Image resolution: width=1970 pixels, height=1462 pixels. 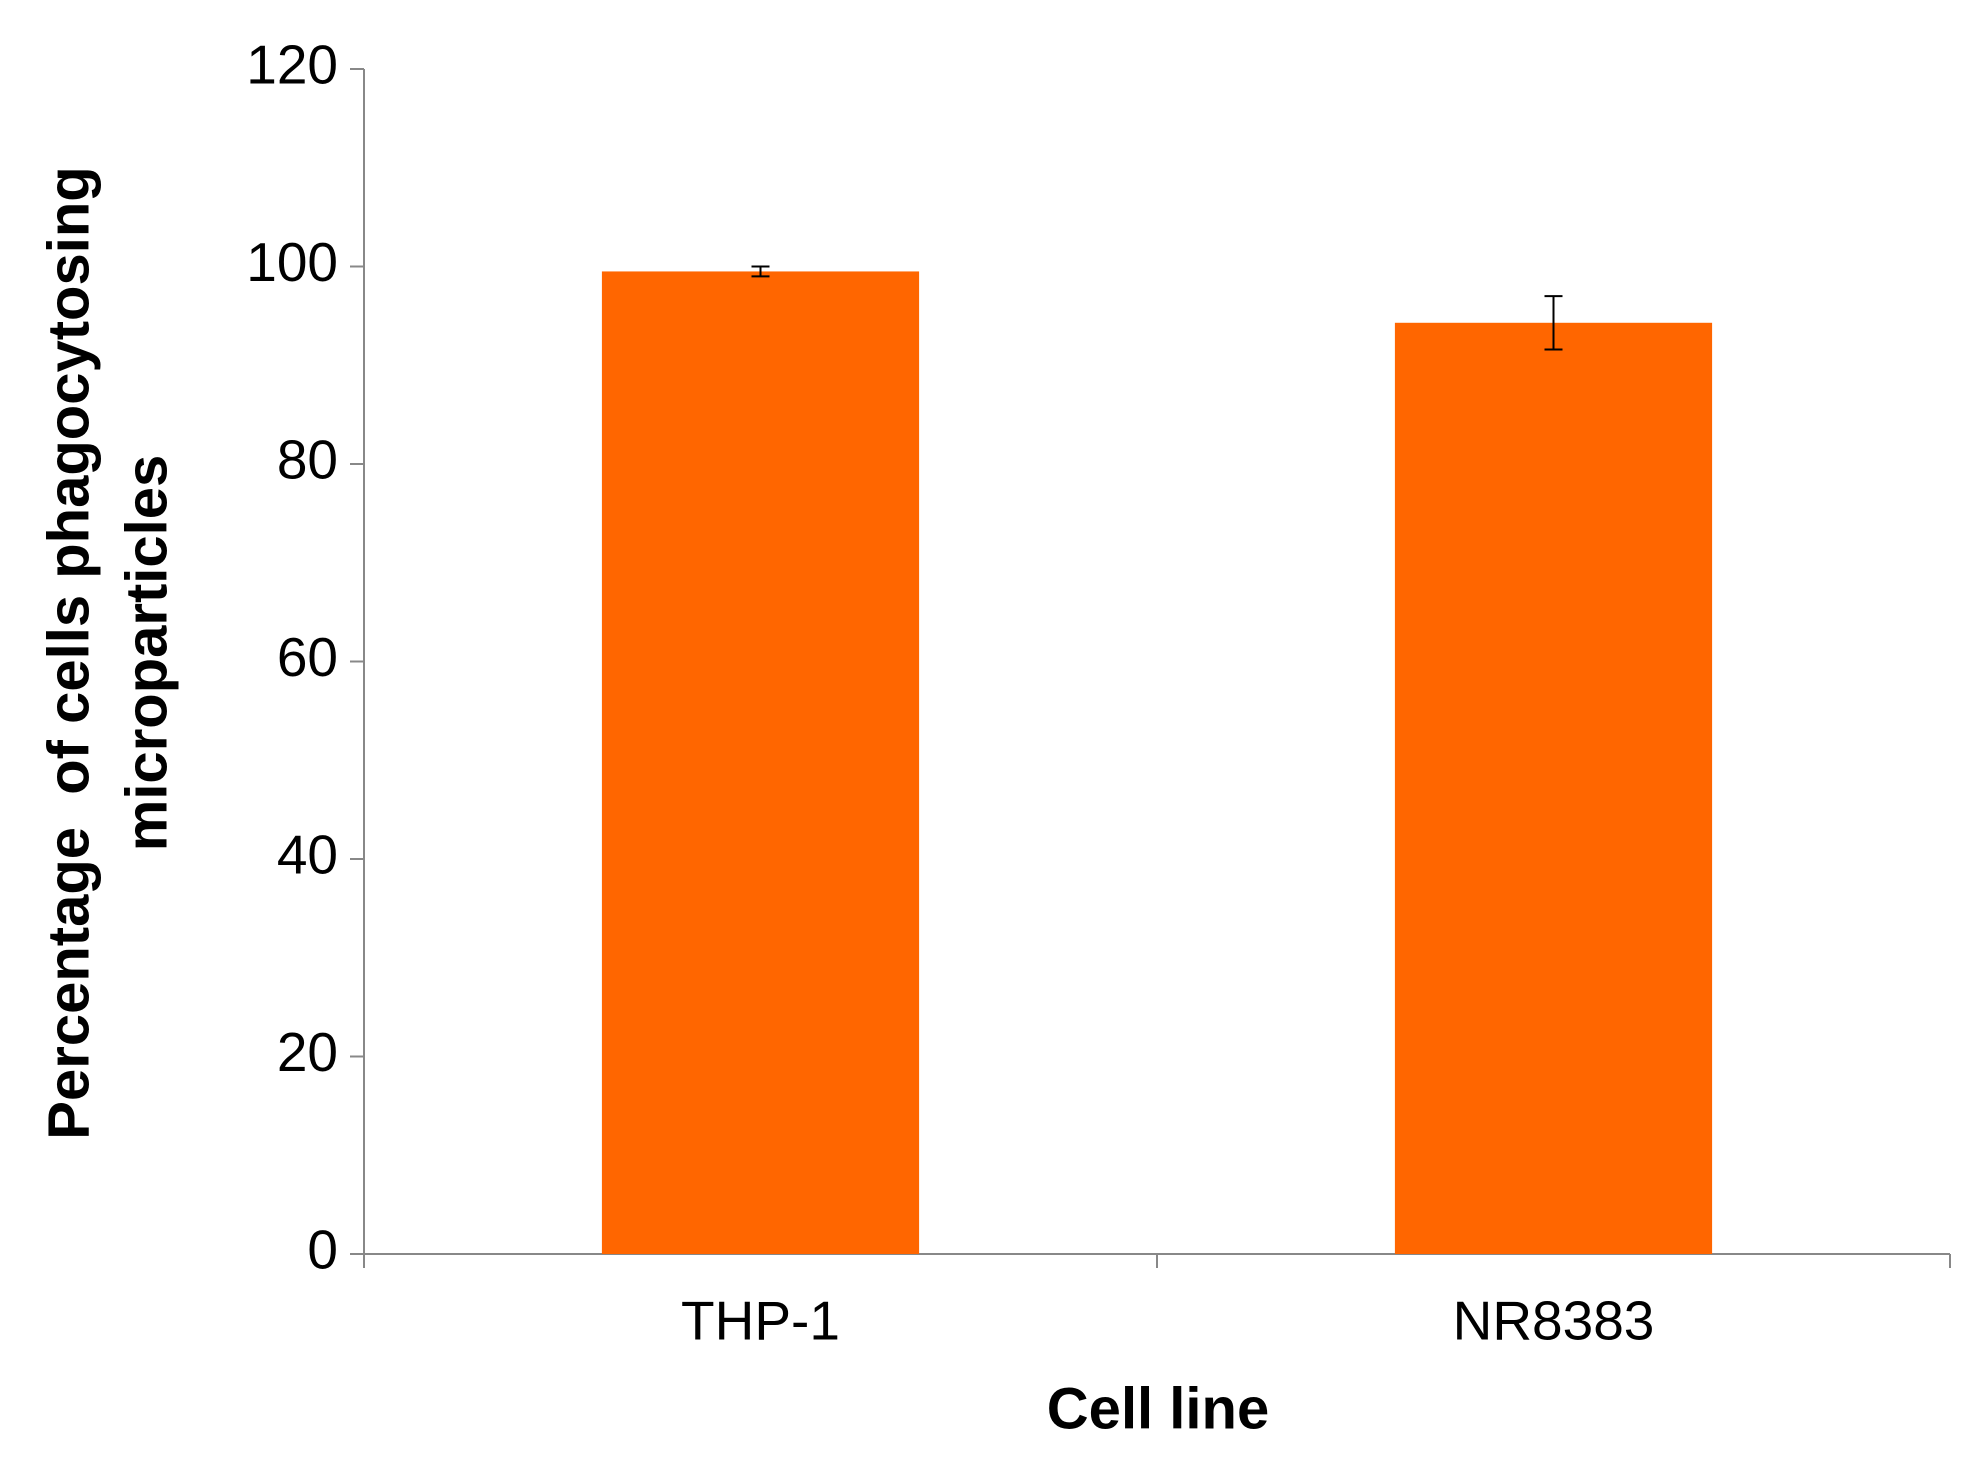 What do you see at coordinates (292, 65) in the screenshot?
I see `y-tick-label: 120` at bounding box center [292, 65].